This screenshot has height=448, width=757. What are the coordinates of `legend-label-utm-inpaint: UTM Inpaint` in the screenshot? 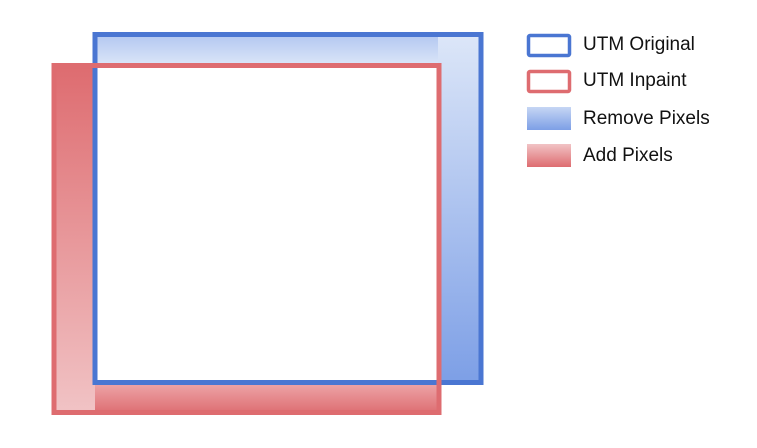 It's located at (635, 80).